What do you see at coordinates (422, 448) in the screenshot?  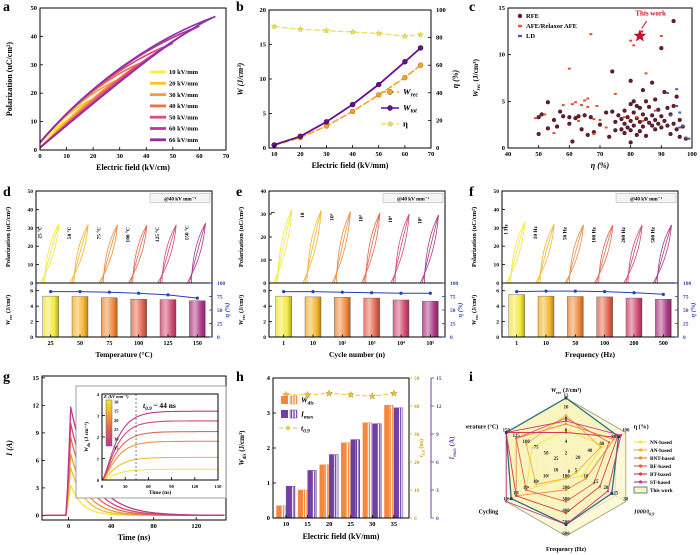 I see `svg-text: t0.9 (ns)` at bounding box center [422, 448].